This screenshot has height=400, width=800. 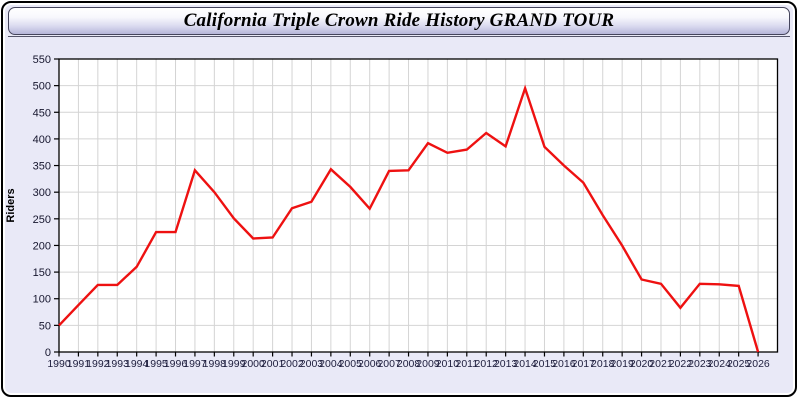 I want to click on x-tick-label: 2021, so click(x=661, y=364).